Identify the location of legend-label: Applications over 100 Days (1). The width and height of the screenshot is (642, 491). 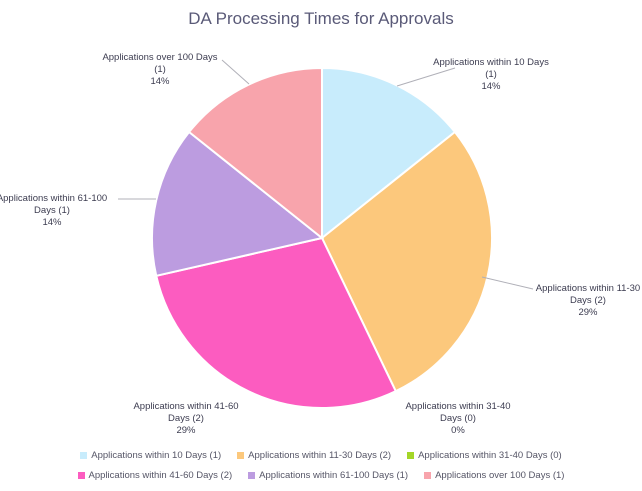
(500, 475).